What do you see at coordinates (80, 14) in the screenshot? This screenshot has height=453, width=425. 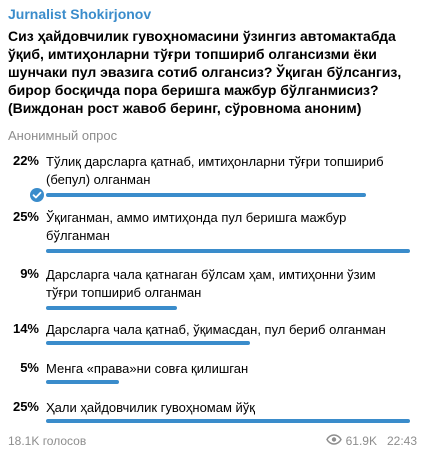 I see `channel-name: Jurnalist Shokirjonov` at bounding box center [80, 14].